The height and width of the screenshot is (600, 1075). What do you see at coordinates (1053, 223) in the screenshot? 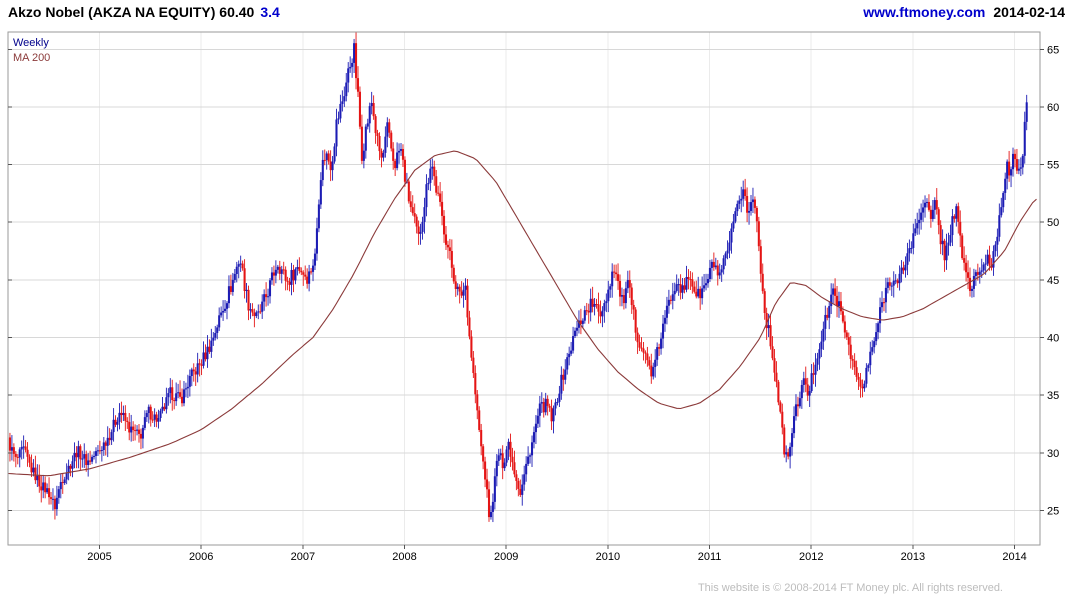
I see `svg-text: 50` at bounding box center [1053, 223].